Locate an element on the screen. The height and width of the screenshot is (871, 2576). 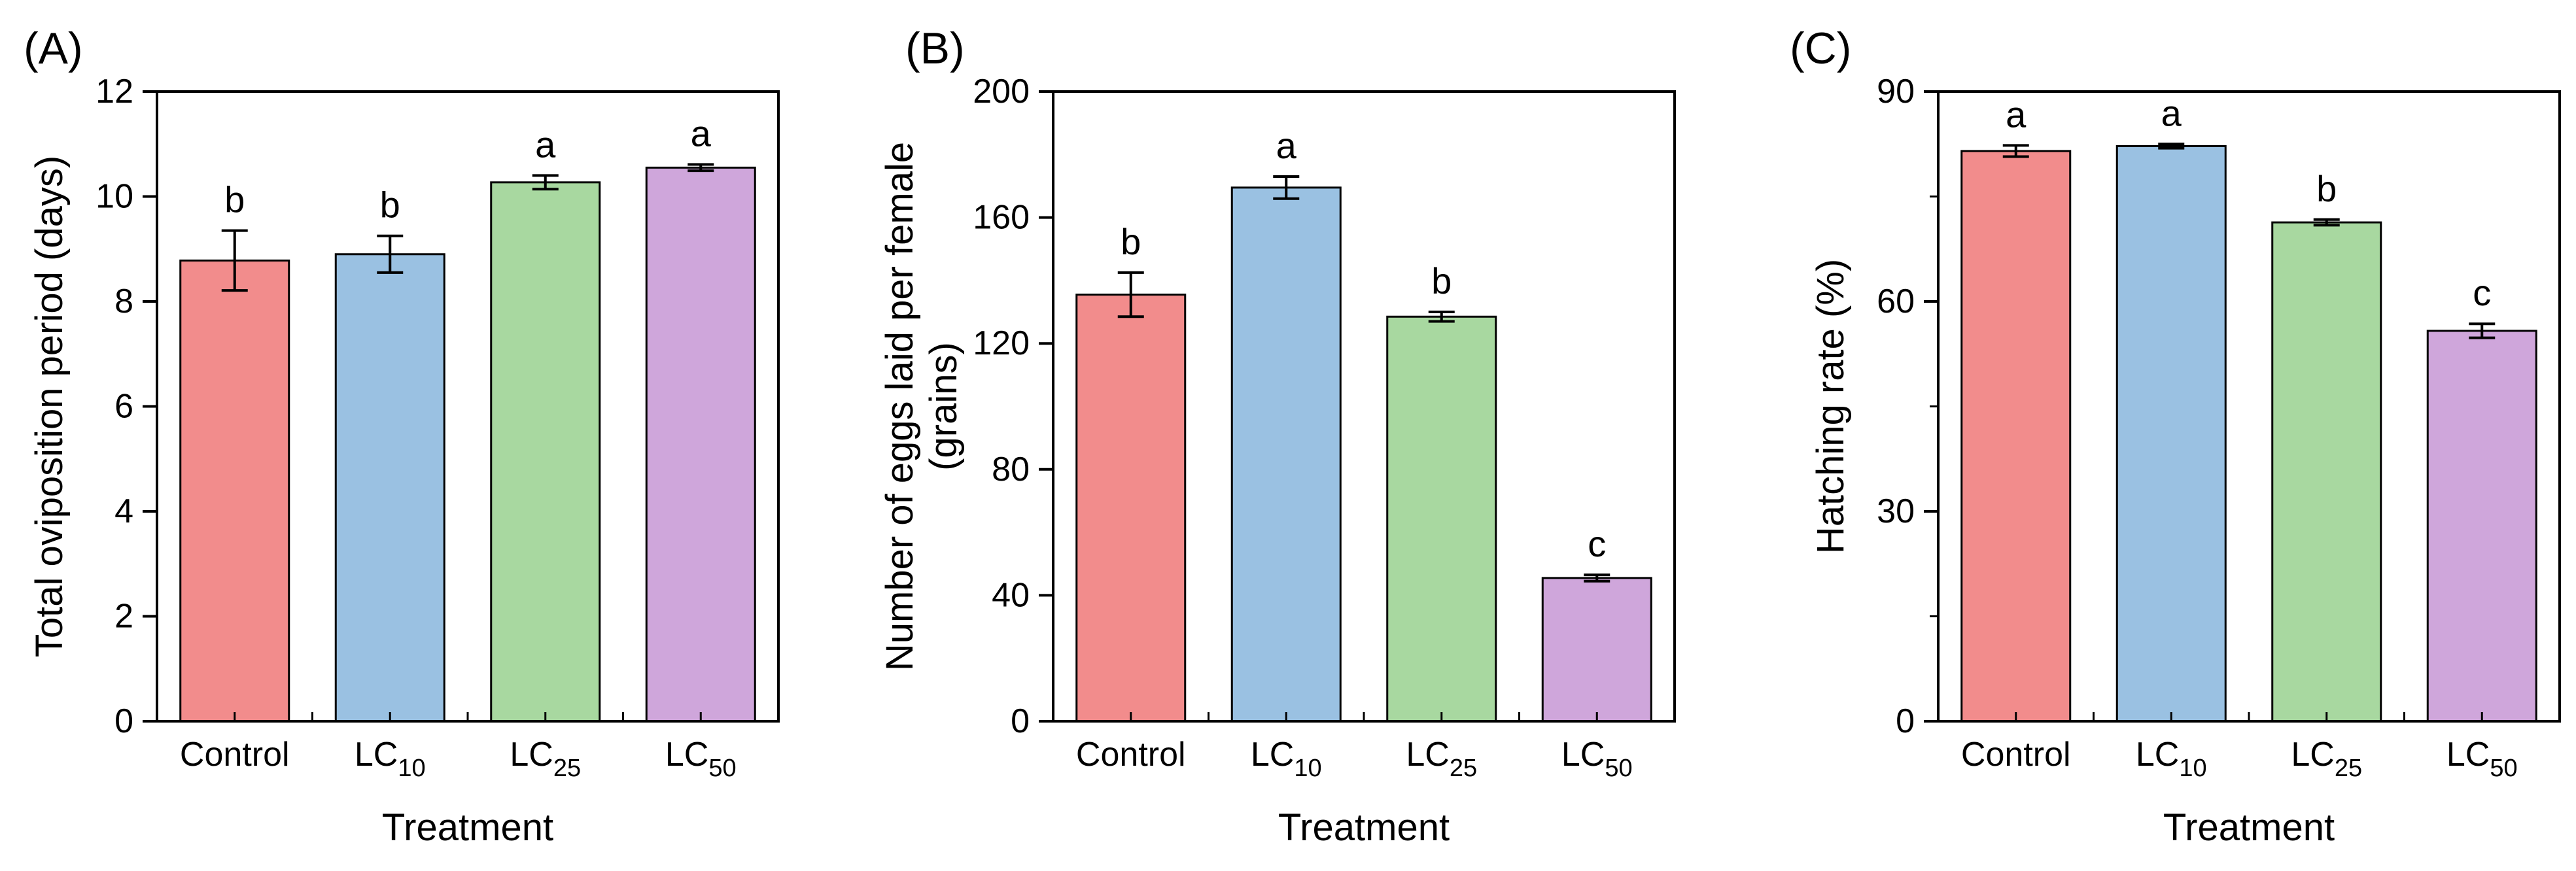
y-tick-label: 2 is located at coordinates (124, 617).